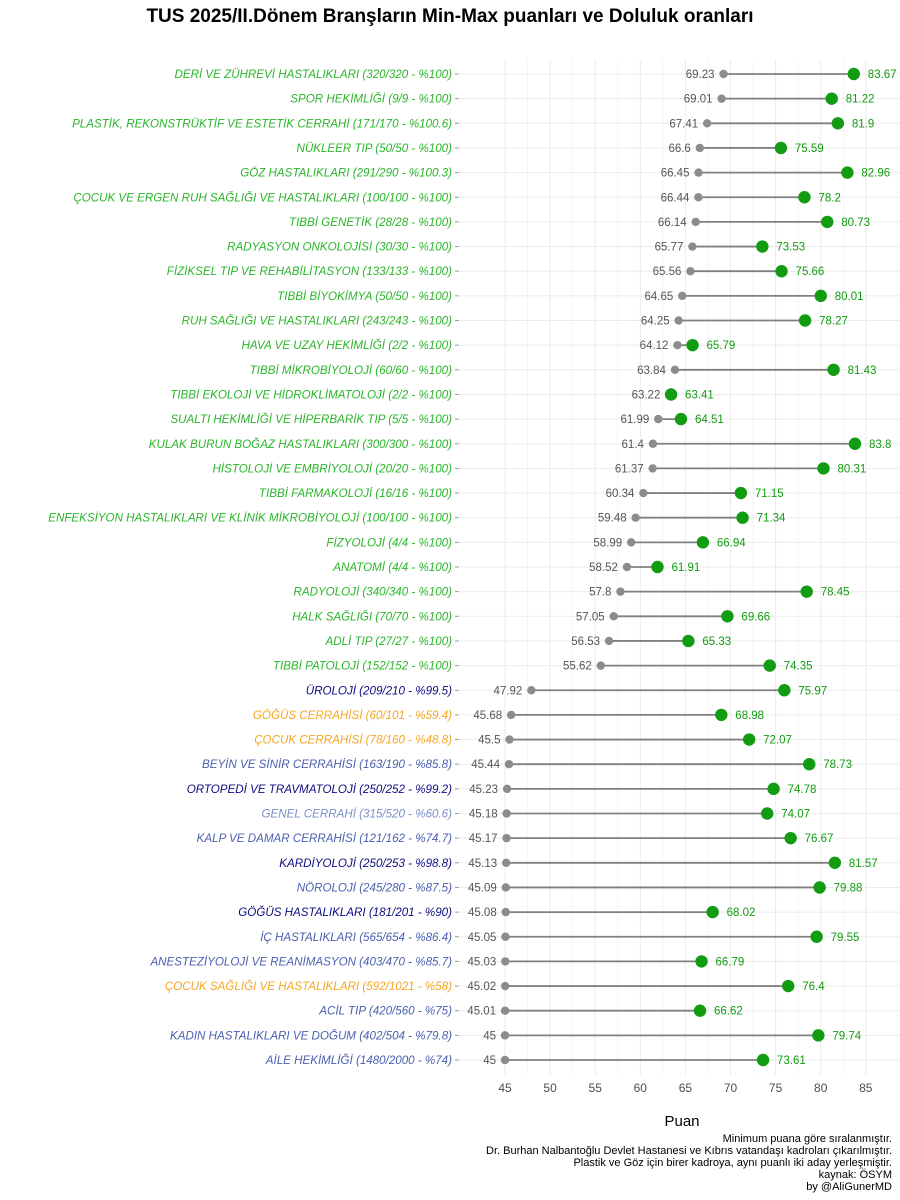  I want to click on category-label: FİZYOLOJİ (4/4 - %100), so click(389, 542).